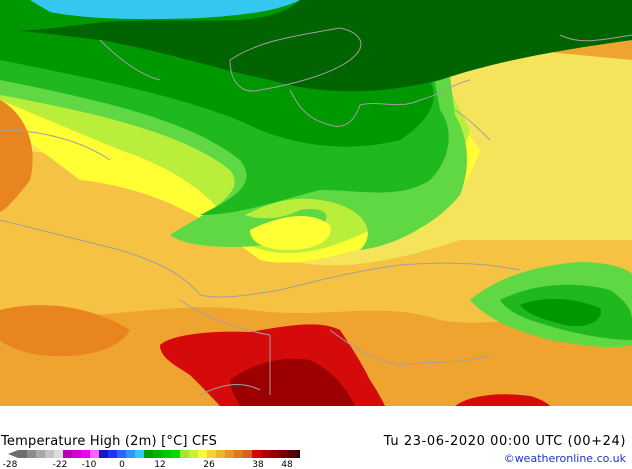 The height and width of the screenshot is (469, 632). Describe the element at coordinates (290, 232) in the screenshot. I see `yellow-lobe` at that location.